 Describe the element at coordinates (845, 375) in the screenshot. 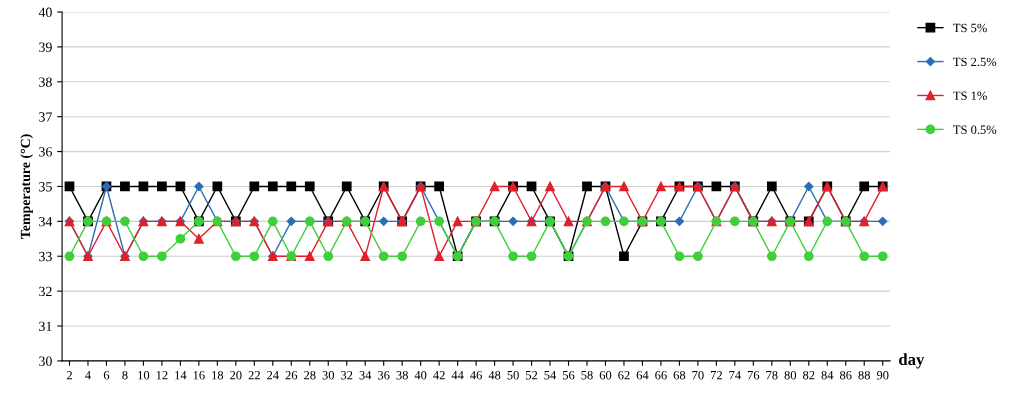

I see `x-tick-label: 86` at that location.